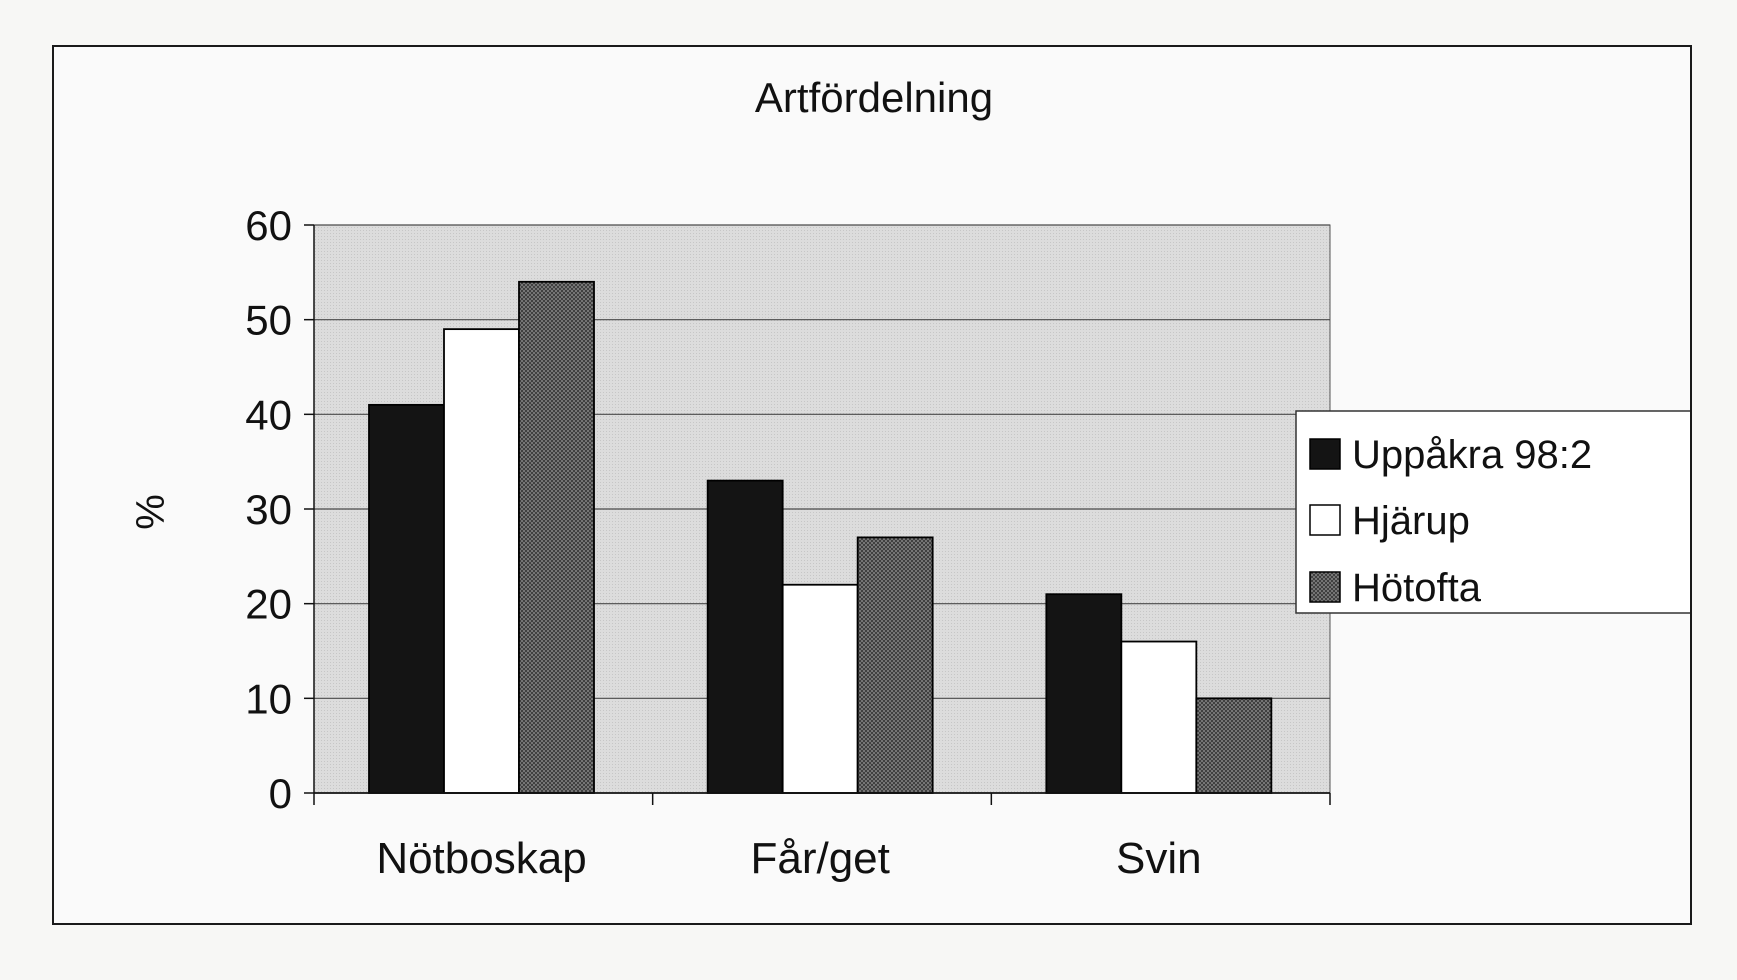  Describe the element at coordinates (1234, 745) in the screenshot. I see `bar-h-tofta-svin` at that location.